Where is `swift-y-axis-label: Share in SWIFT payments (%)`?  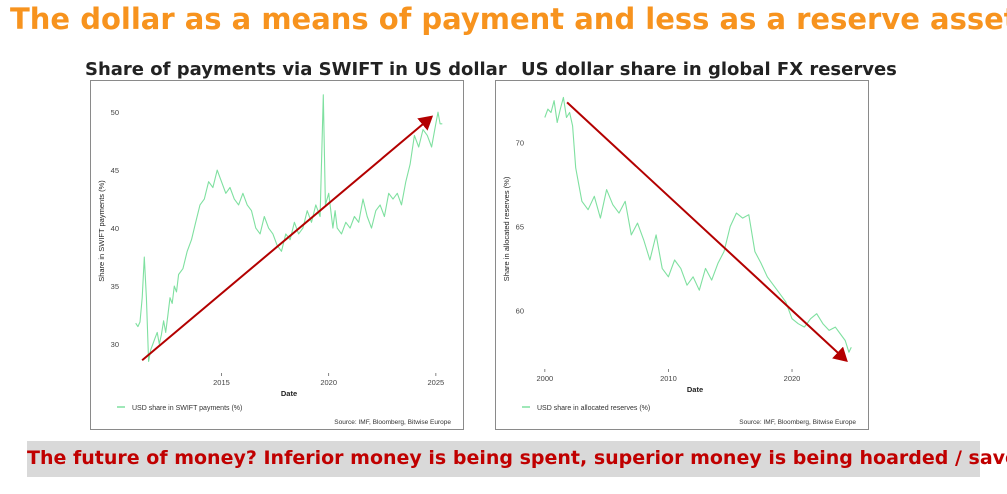
swift-y-axis-label: Share in SWIFT payments (%) is located at coordinates (101, 231).